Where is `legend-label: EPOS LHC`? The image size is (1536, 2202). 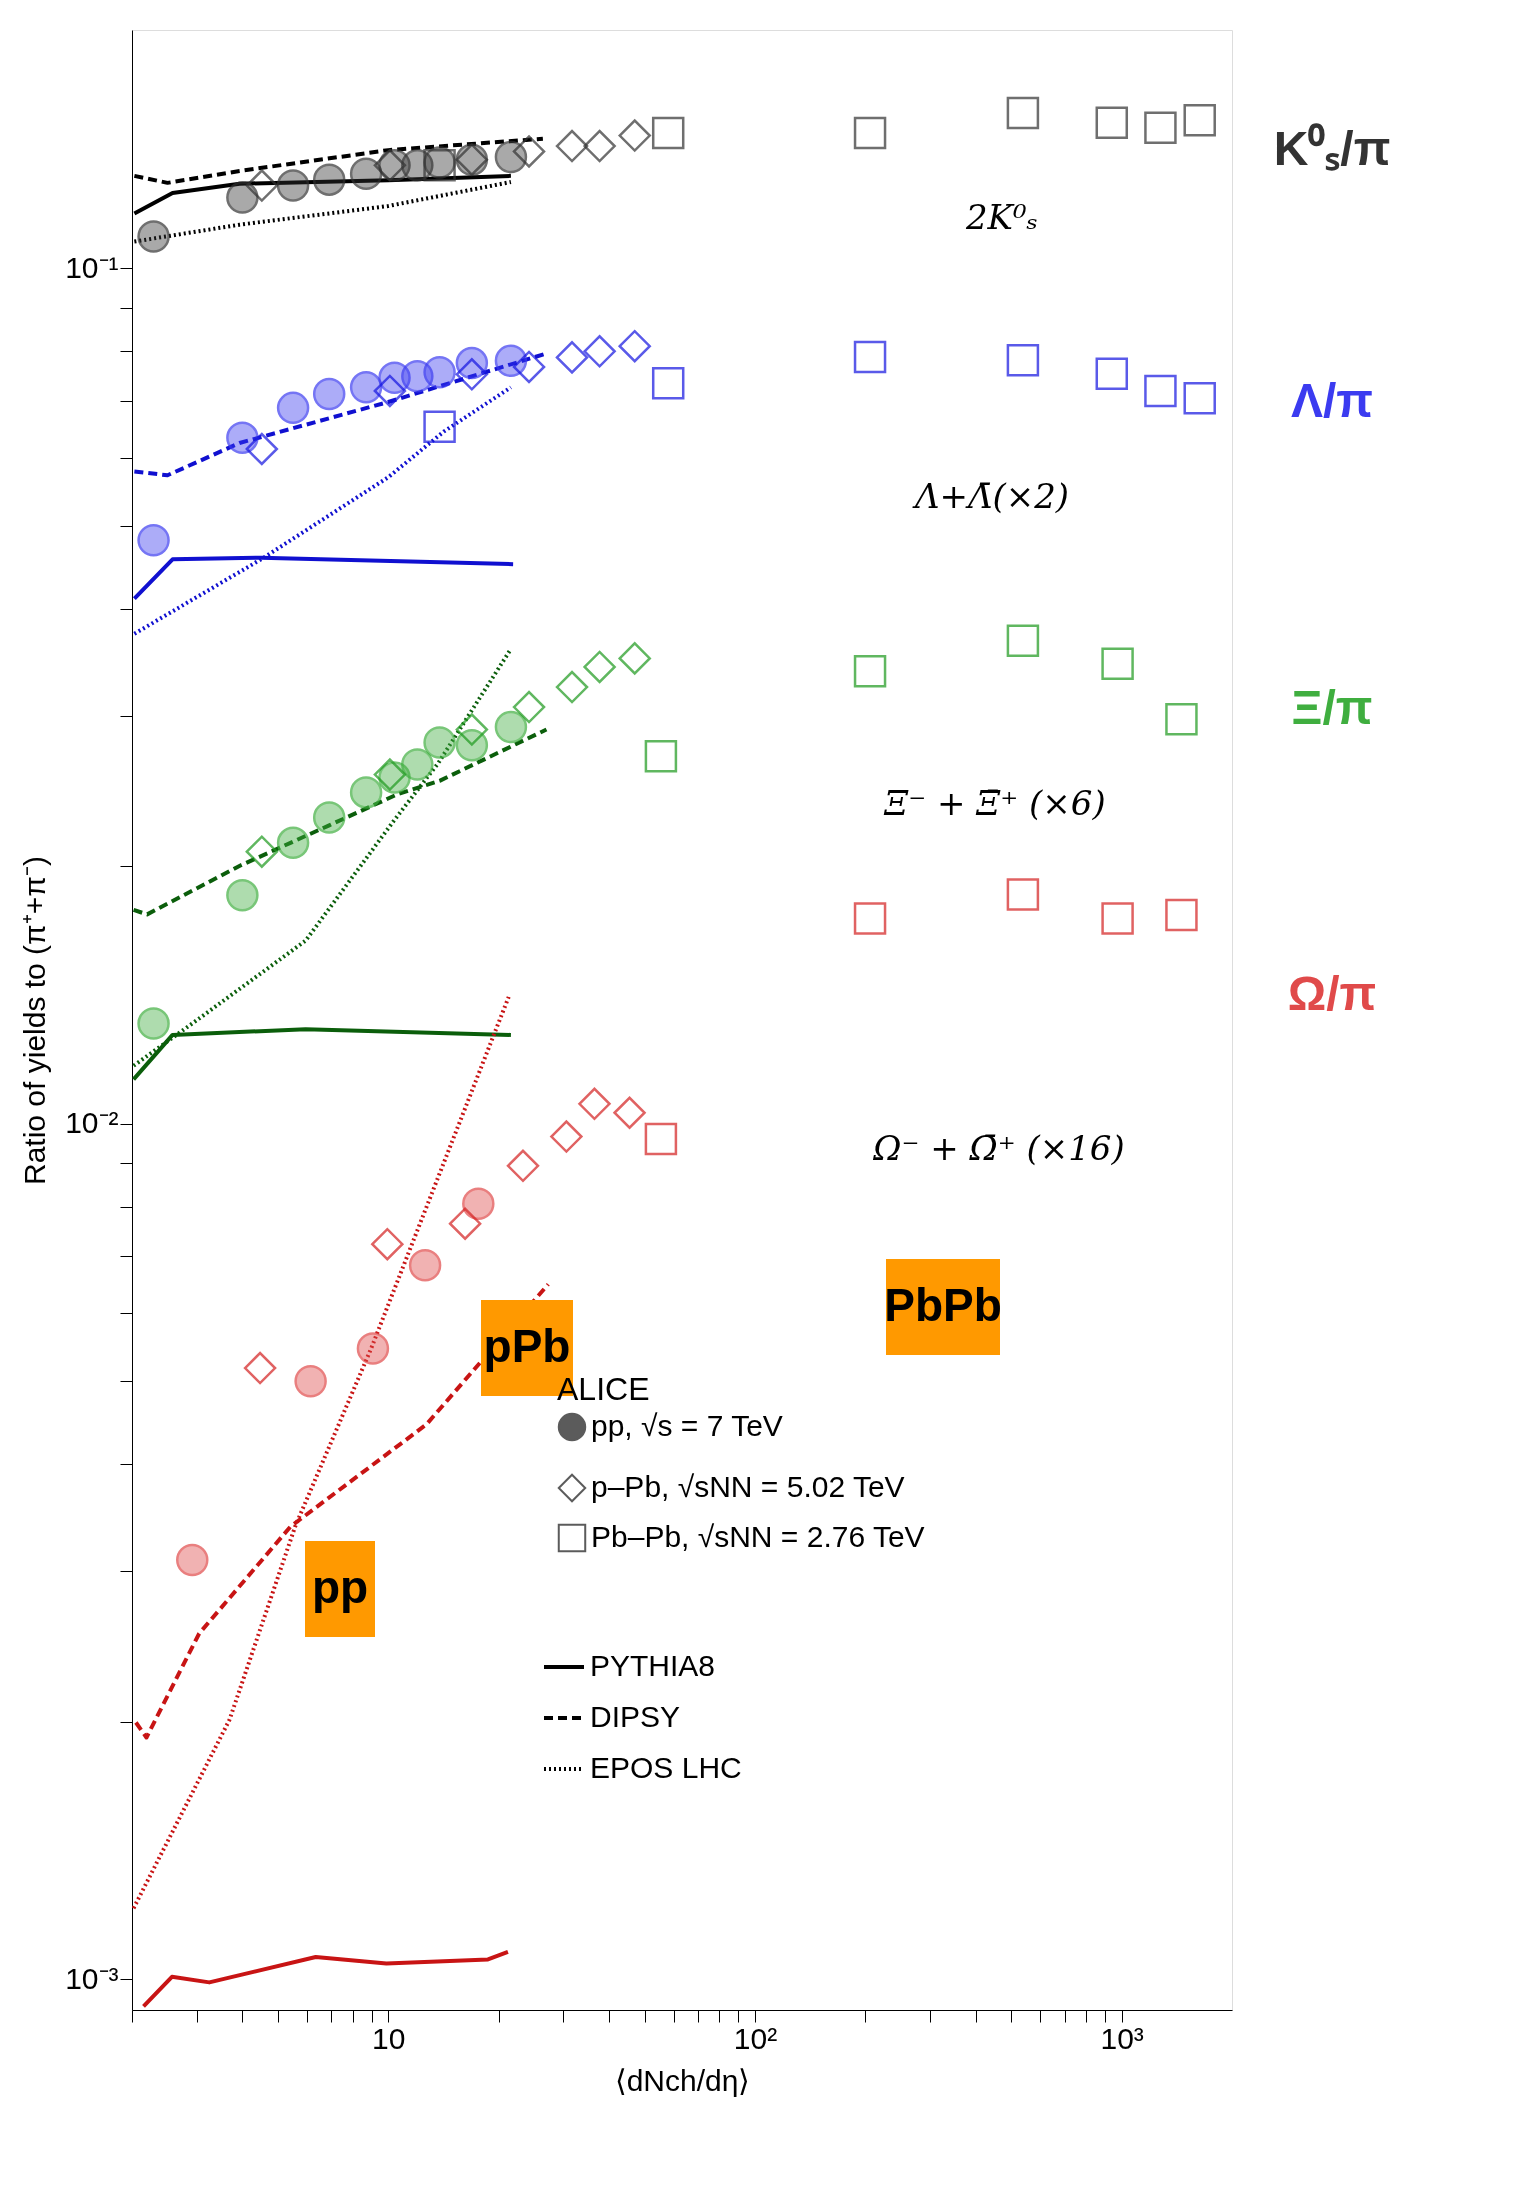 legend-label: EPOS LHC is located at coordinates (666, 1767).